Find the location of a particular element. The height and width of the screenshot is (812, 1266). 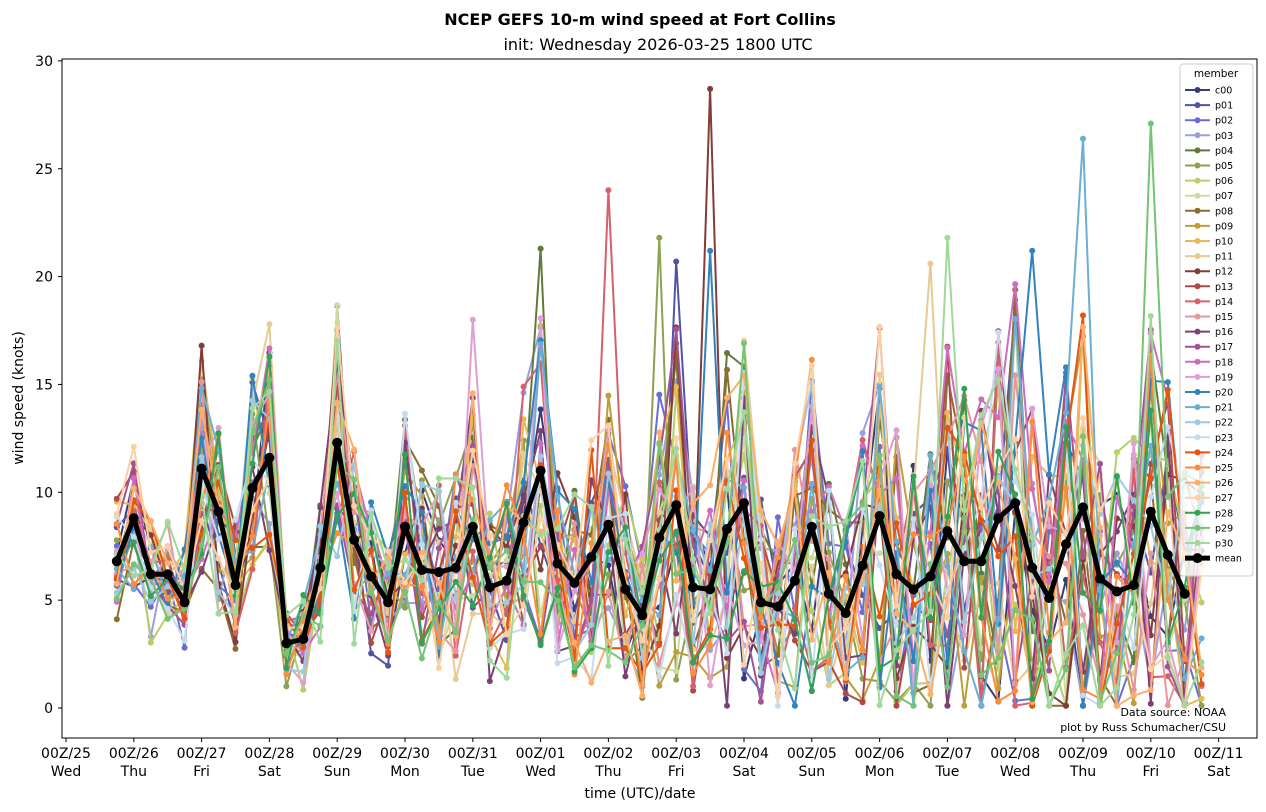

legend-item-p08: p08 is located at coordinates (1209, 211).